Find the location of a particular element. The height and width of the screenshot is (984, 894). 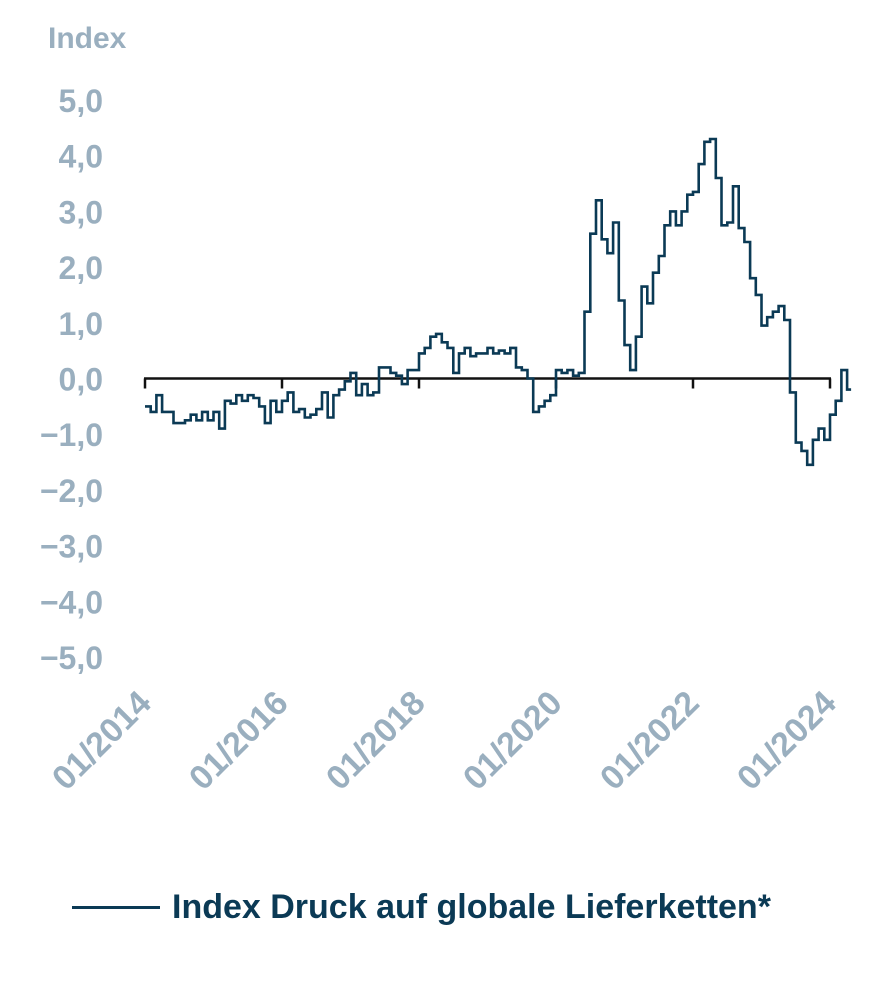

legend-label: Index Druck auf globale Lieferketten* is located at coordinates (471, 907).